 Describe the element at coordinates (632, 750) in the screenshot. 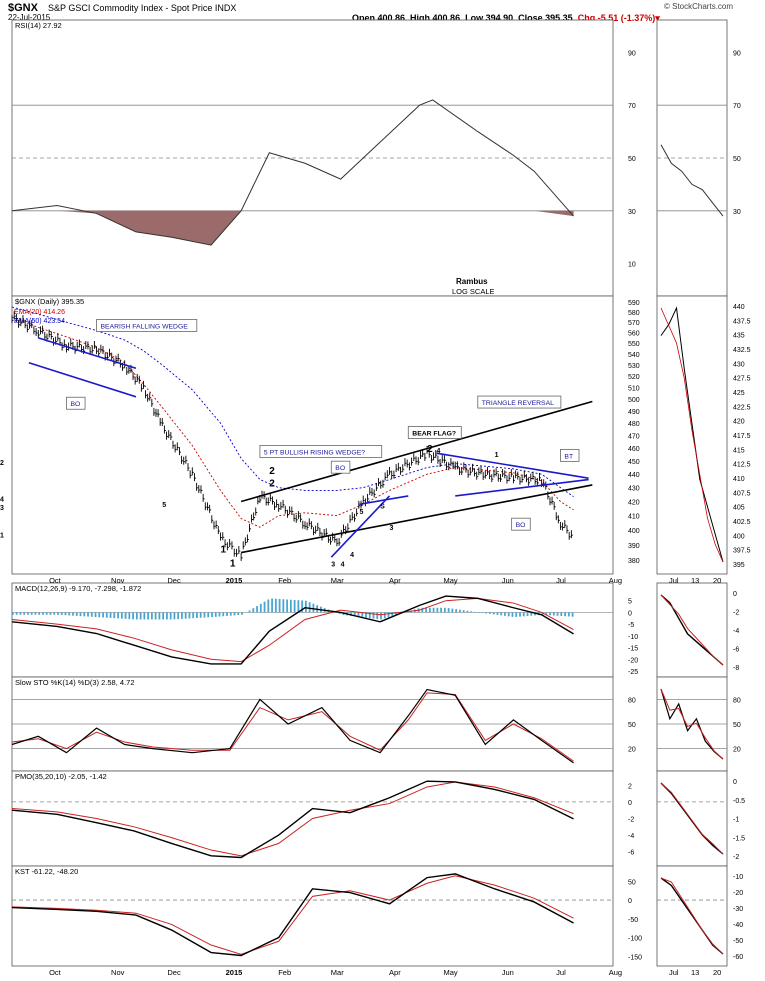

I see `tick-label: 20` at that location.